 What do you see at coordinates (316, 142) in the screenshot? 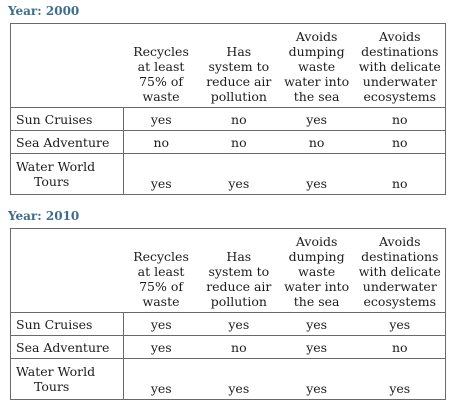
I see `cell-dumping: no` at bounding box center [316, 142].